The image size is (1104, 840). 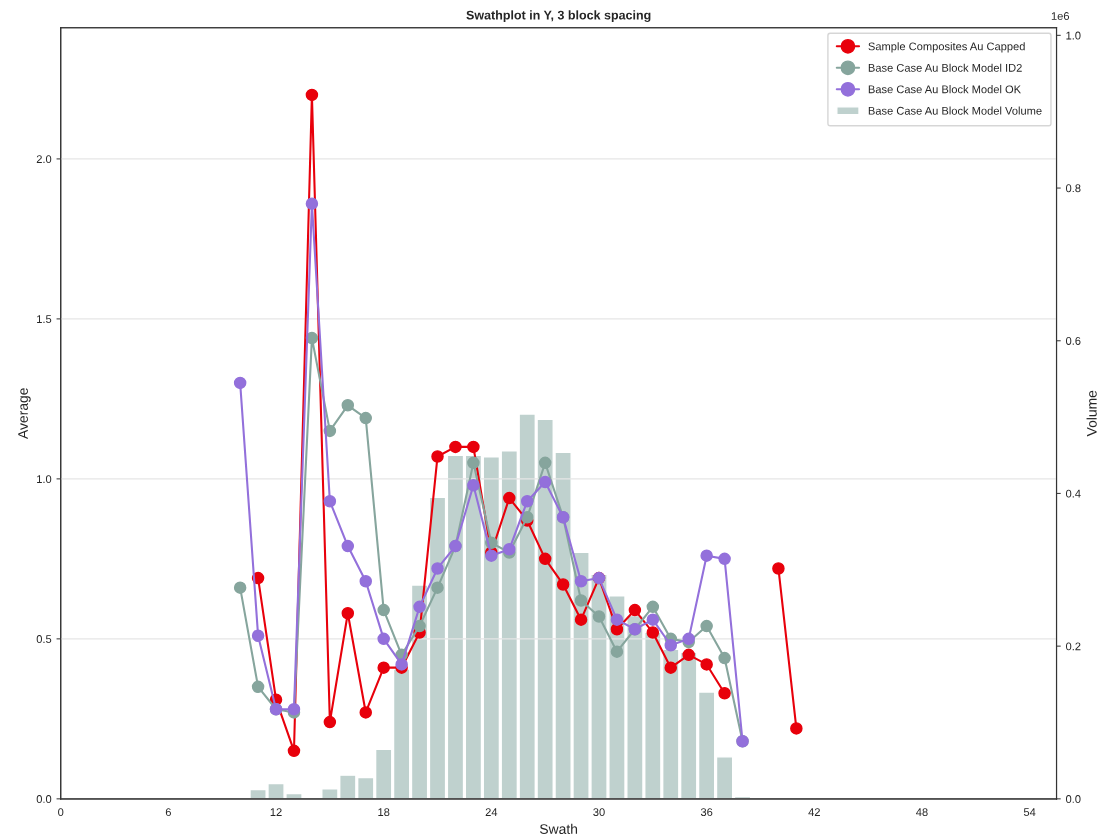 I want to click on x-axis-title: Swath, so click(x=558, y=828).